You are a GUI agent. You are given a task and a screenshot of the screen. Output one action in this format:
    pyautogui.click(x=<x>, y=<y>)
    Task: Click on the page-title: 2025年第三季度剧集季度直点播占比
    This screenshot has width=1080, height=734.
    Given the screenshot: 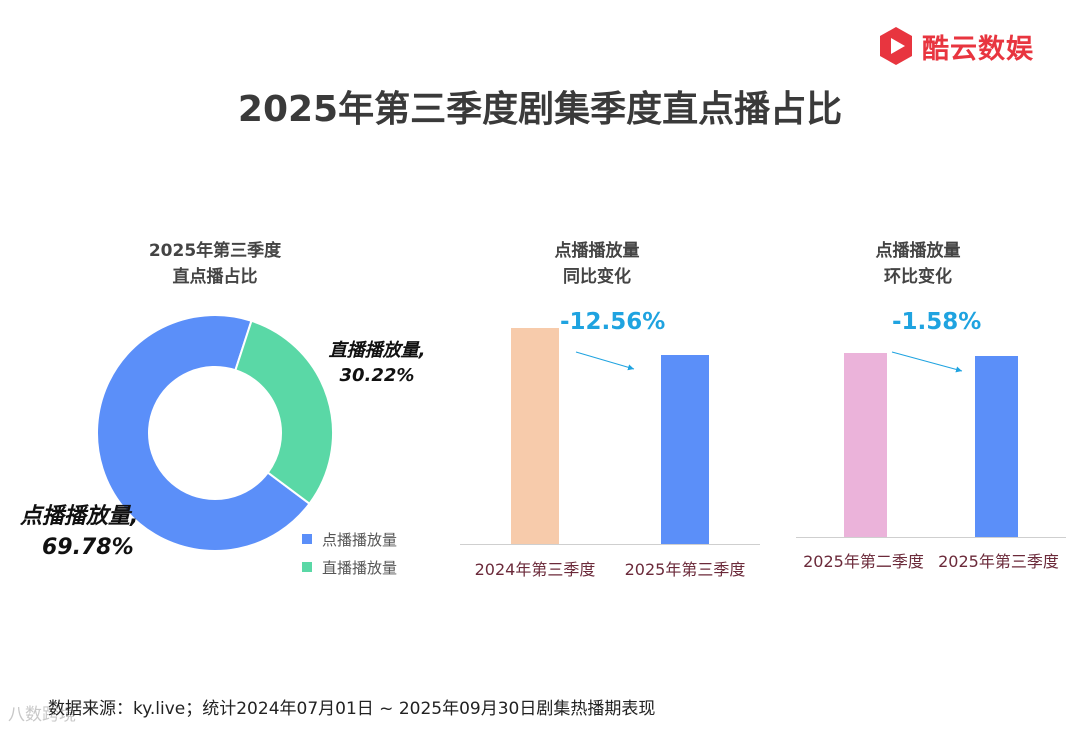 What is the action you would take?
    pyautogui.click(x=540, y=109)
    